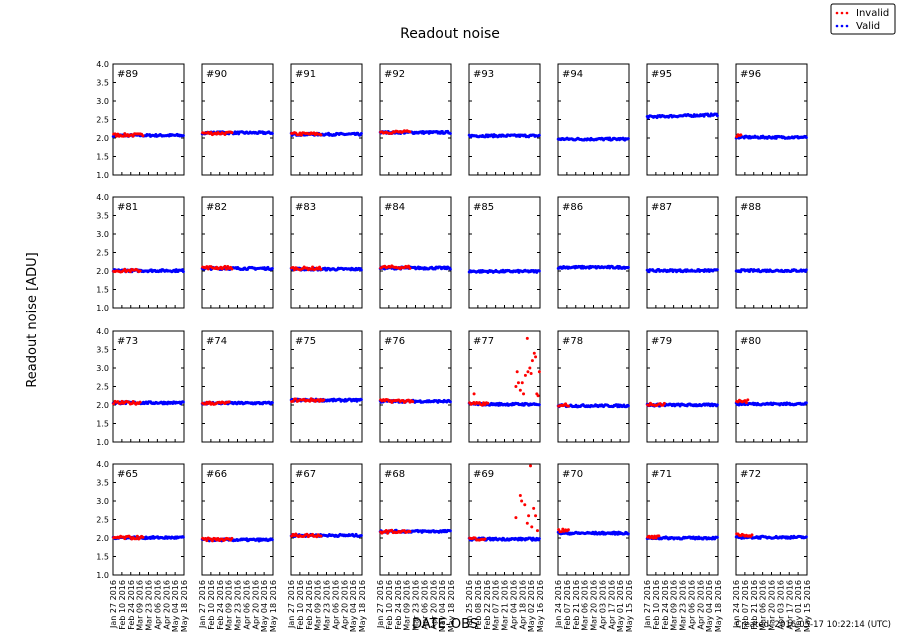  Describe the element at coordinates (572, 74) in the screenshot. I see `panel-label: #94` at that location.